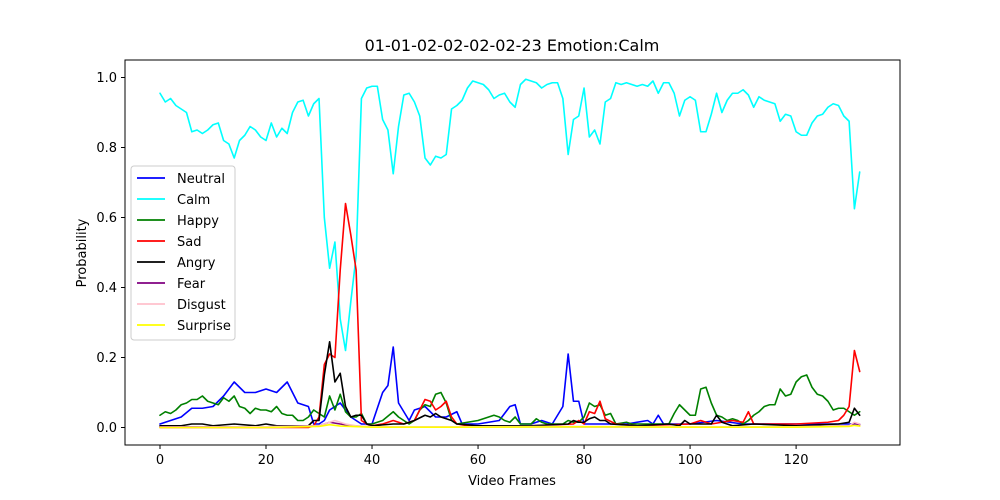 The width and height of the screenshot is (1000, 500). Describe the element at coordinates (510, 399) in the screenshot. I see `series-line-happy` at that location.